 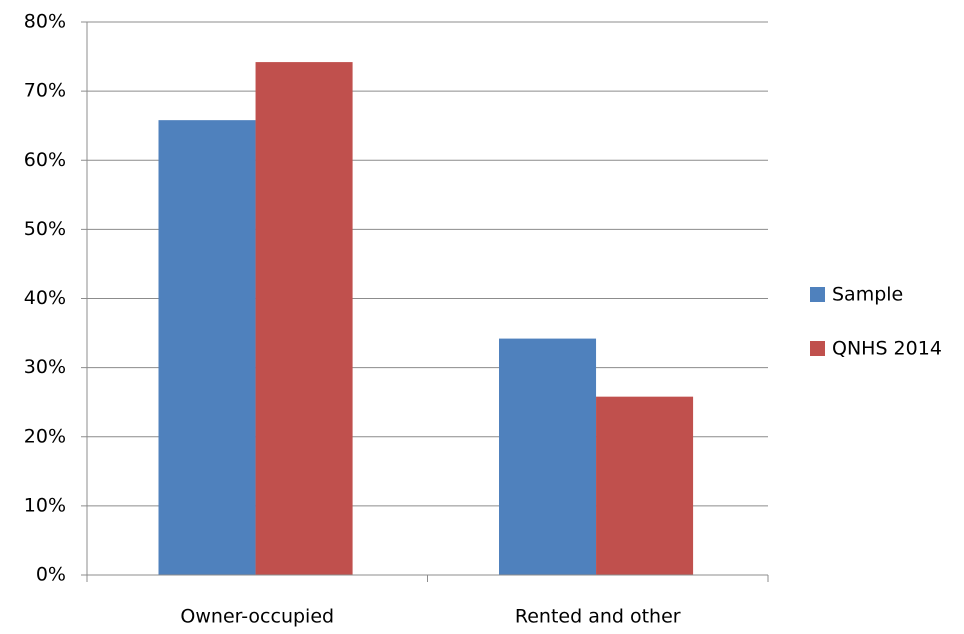 I want to click on x-tick-label: Rented and other, so click(x=598, y=617).